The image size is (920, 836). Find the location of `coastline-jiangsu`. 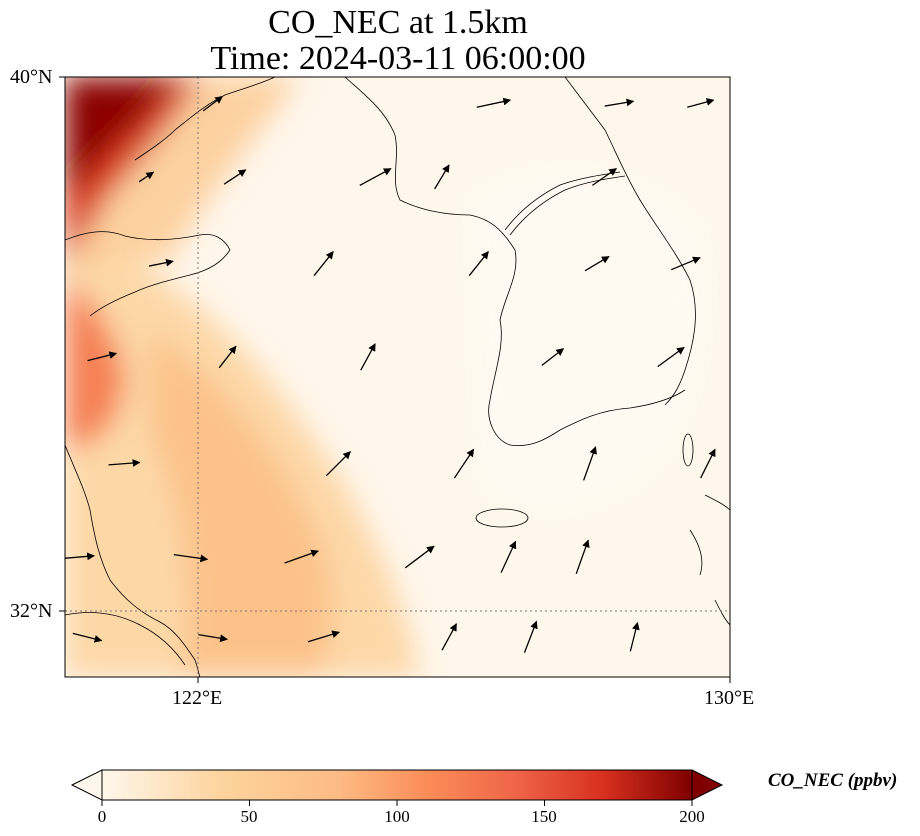

coastline-jiangsu is located at coordinates (133, 560).